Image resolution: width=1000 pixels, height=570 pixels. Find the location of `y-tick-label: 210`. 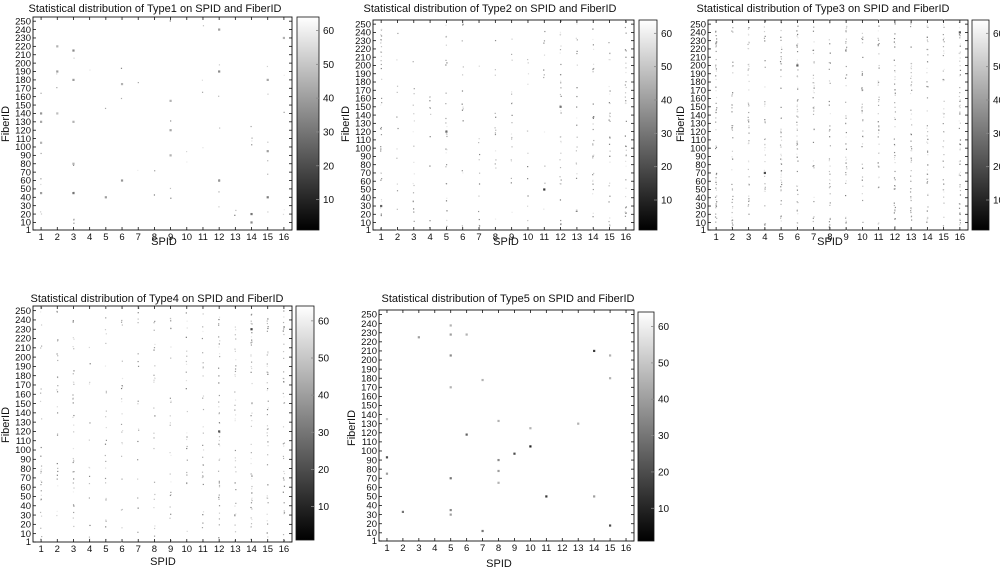

y-tick-label: 210 is located at coordinates (23, 348).